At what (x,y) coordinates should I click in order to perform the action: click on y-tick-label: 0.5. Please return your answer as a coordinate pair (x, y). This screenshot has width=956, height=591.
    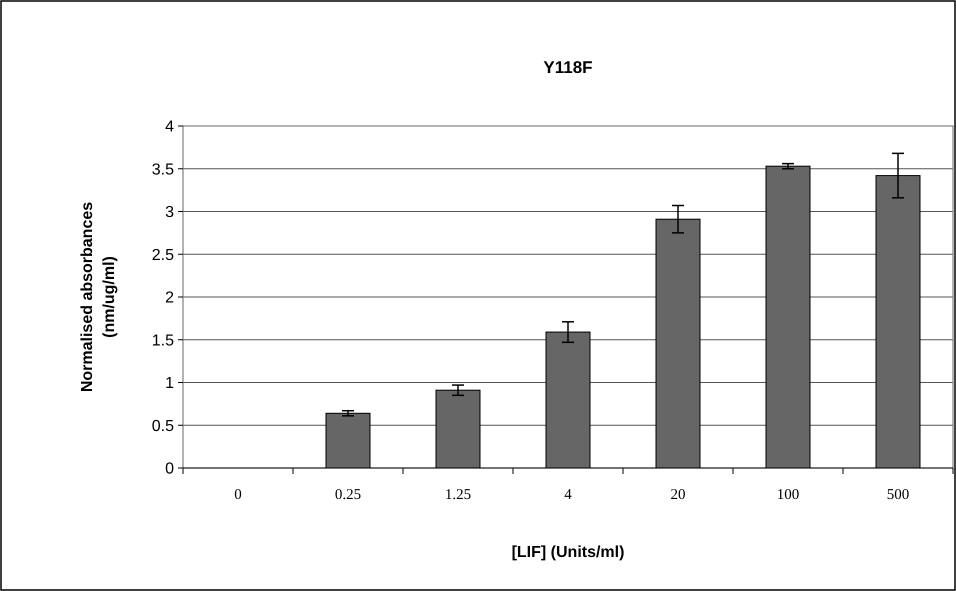
    Looking at the image, I should click on (163, 426).